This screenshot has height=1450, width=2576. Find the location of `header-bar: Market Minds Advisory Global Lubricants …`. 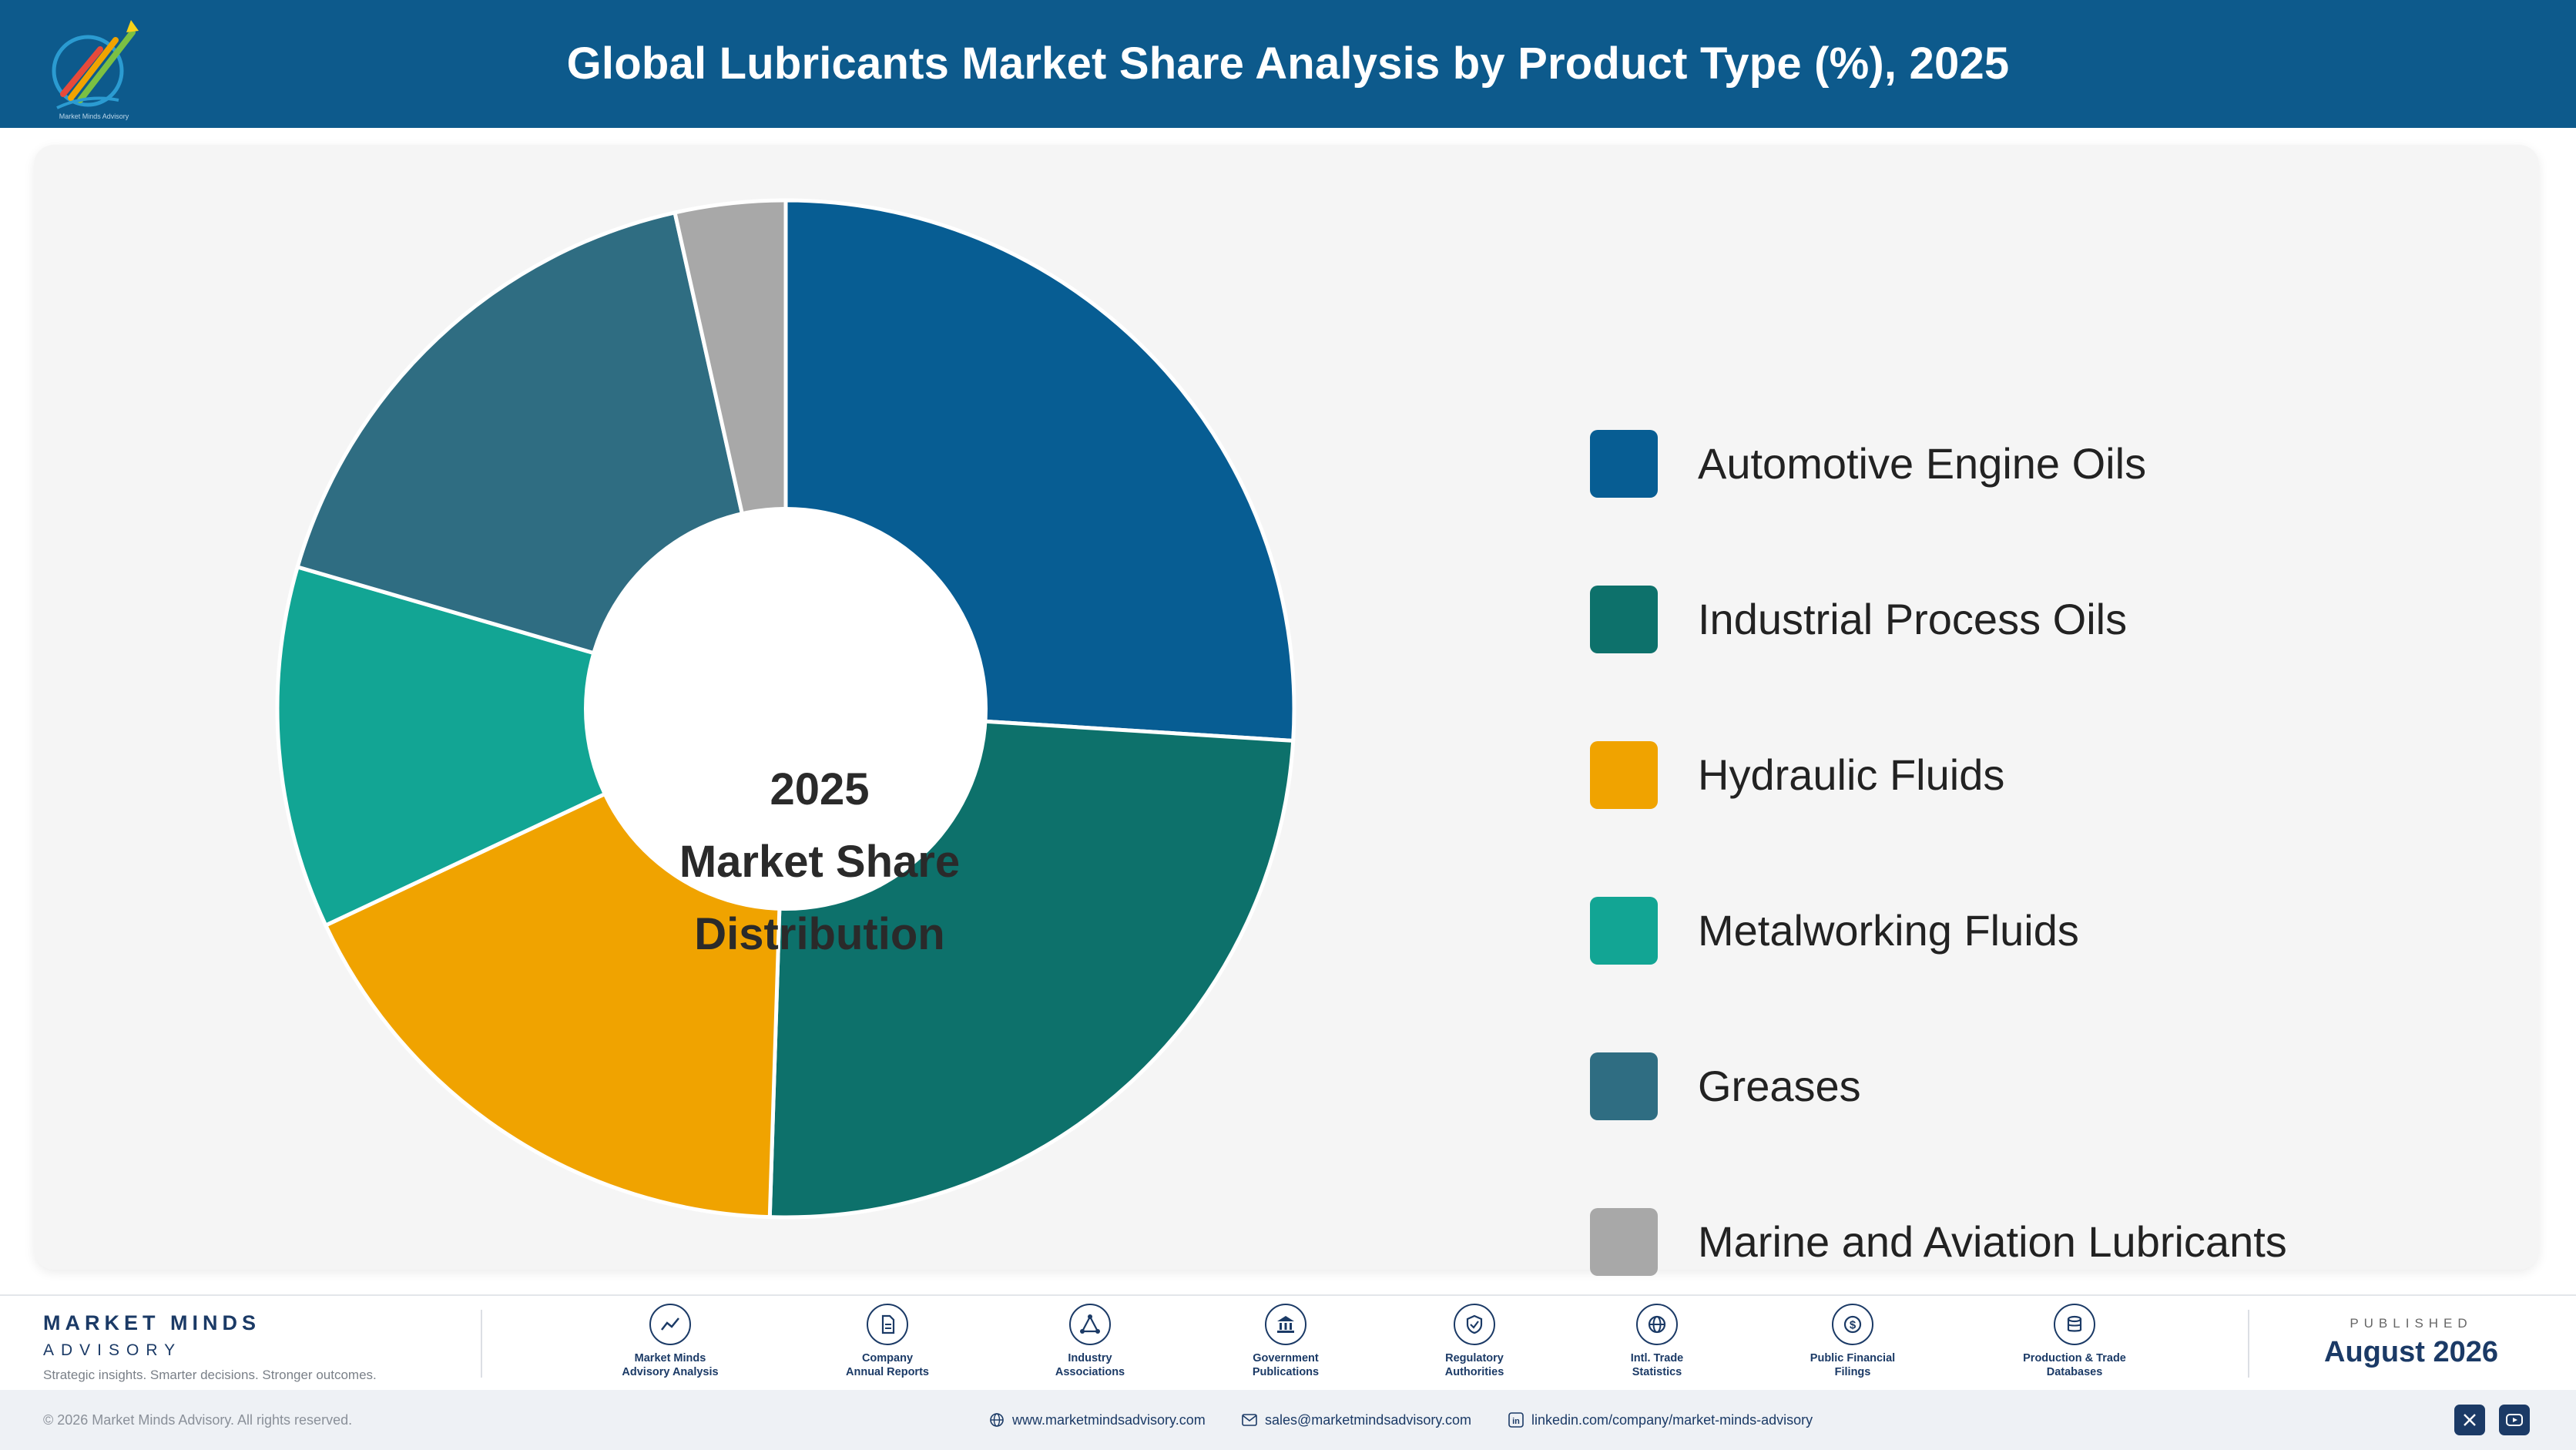

header-bar: Market Minds Advisory Global Lubricants … is located at coordinates (1288, 64).